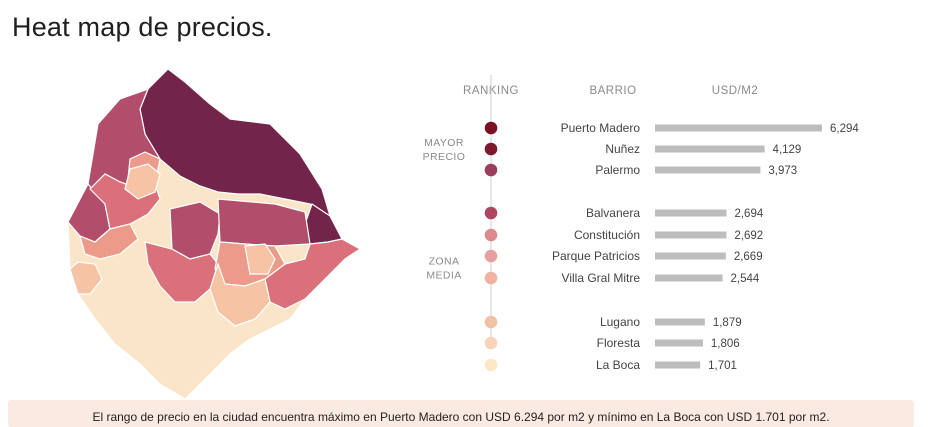 The width and height of the screenshot is (937, 427). What do you see at coordinates (735, 91) in the screenshot?
I see `header-usd-m2: USD/M2` at bounding box center [735, 91].